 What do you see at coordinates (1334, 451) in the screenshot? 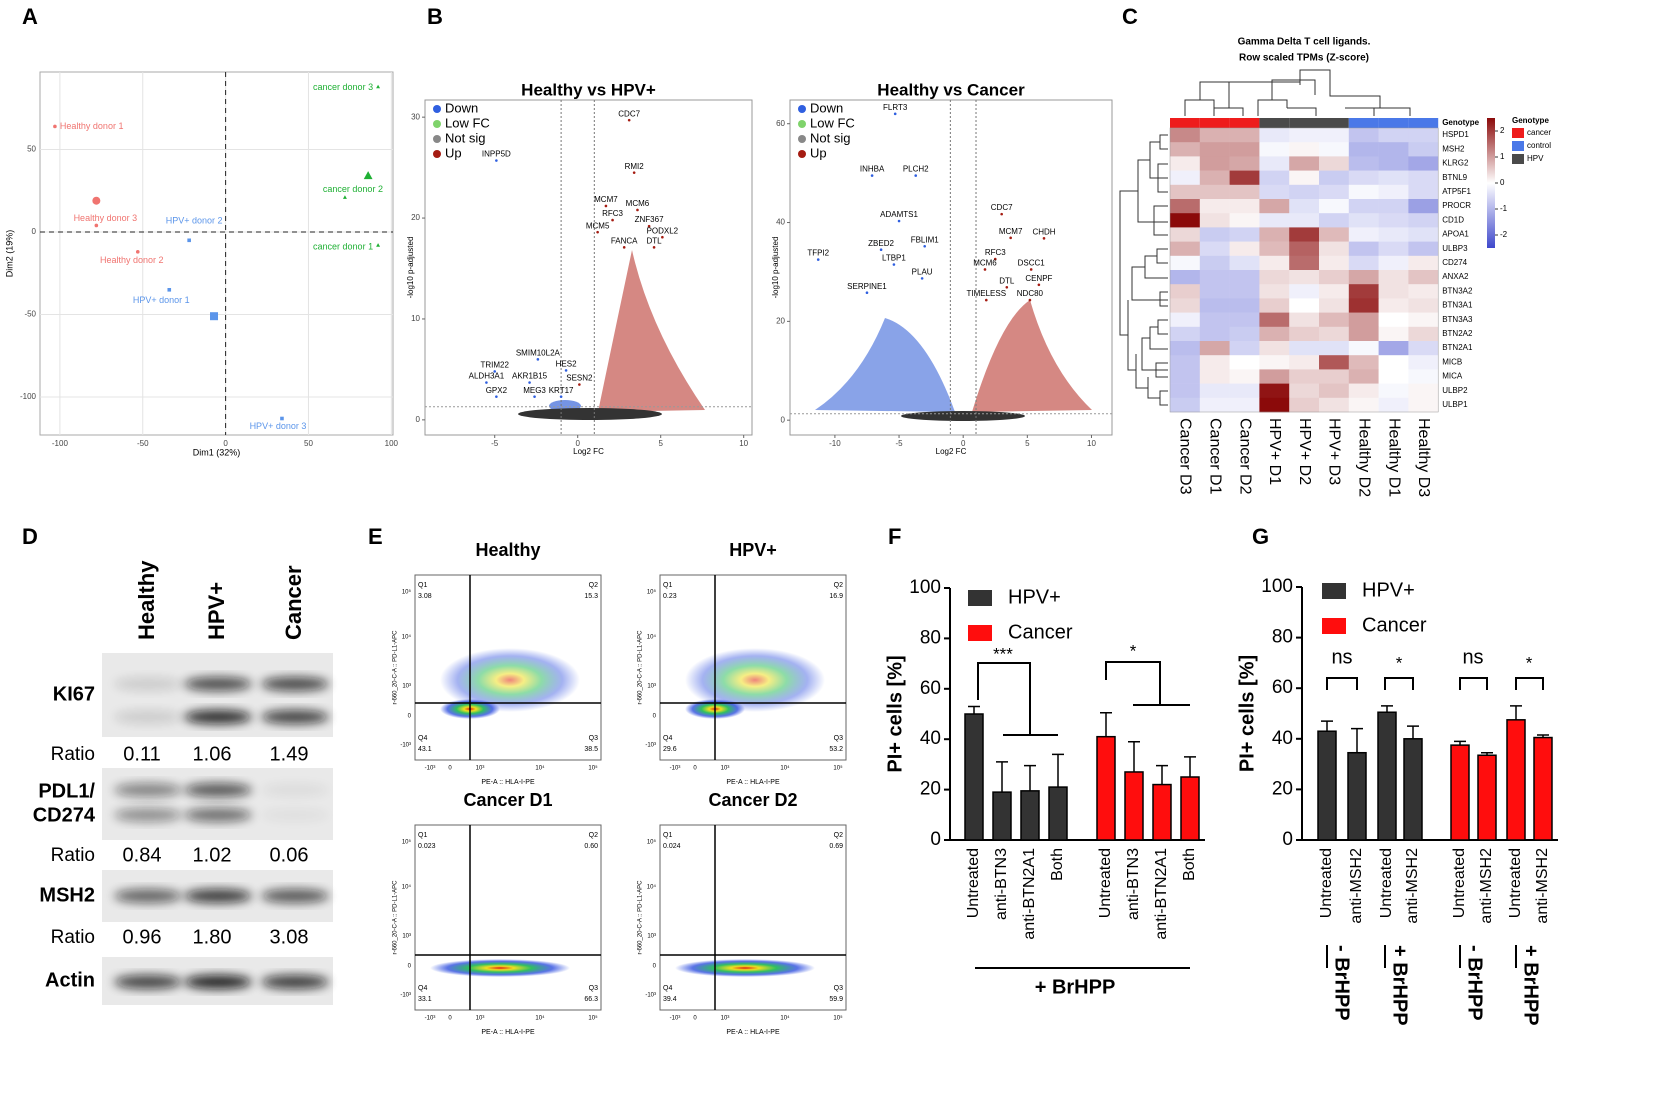
I see `column-label: HPV+ D3` at bounding box center [1334, 451].